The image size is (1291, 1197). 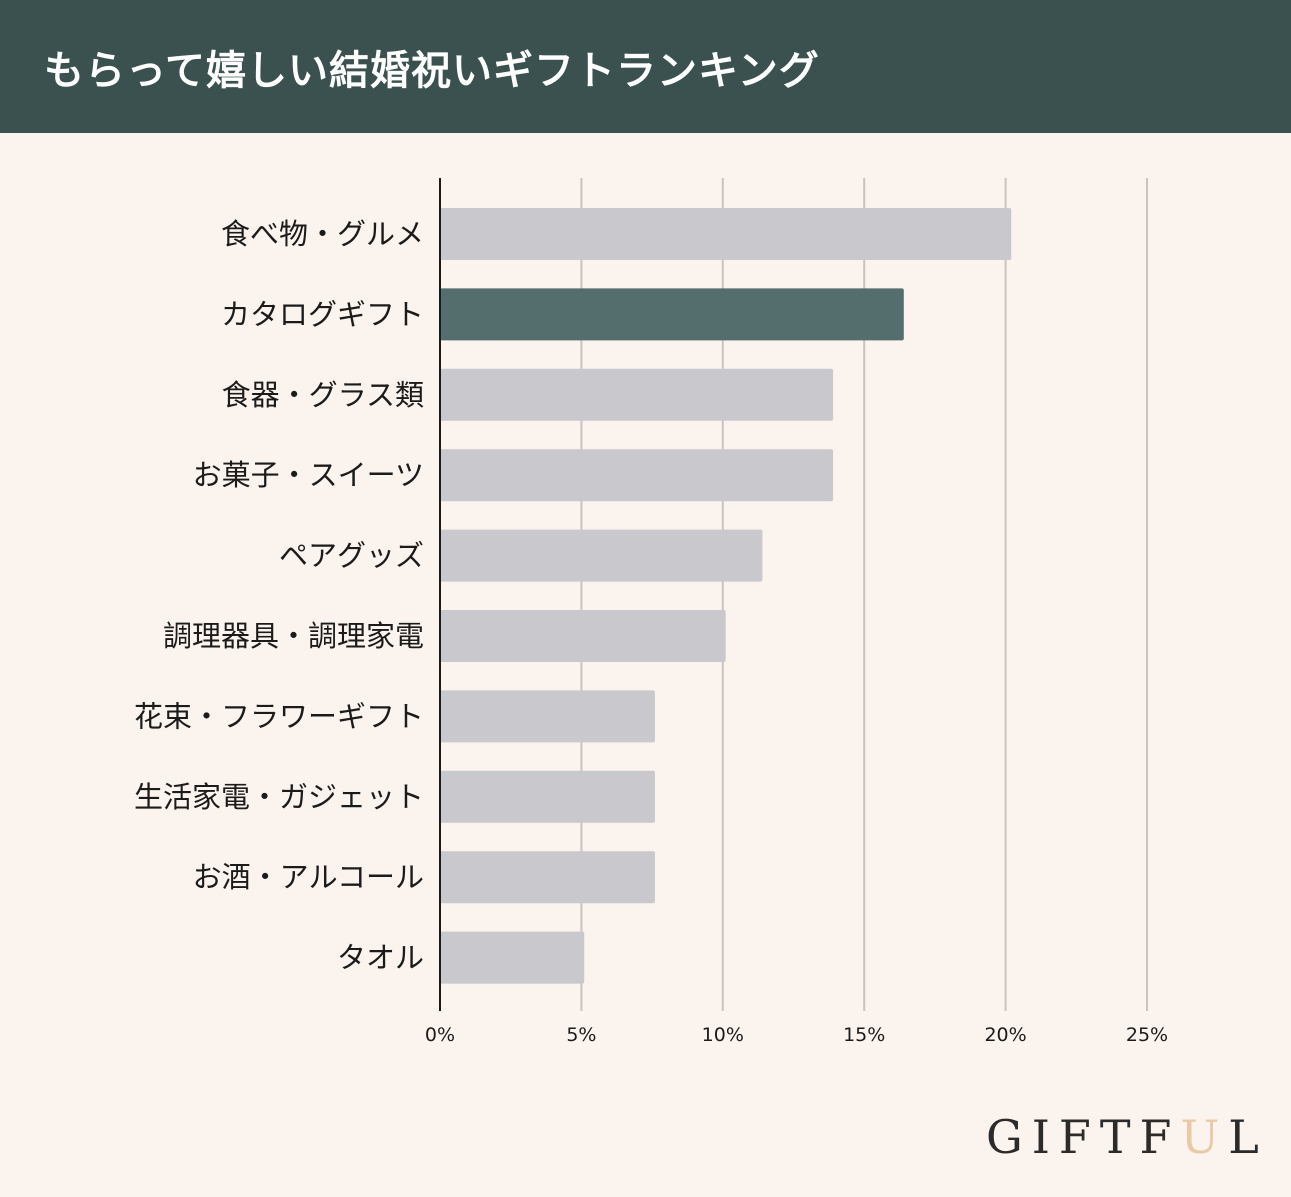 What do you see at coordinates (723, 1035) in the screenshot?
I see `x-tick-label: 10%` at bounding box center [723, 1035].